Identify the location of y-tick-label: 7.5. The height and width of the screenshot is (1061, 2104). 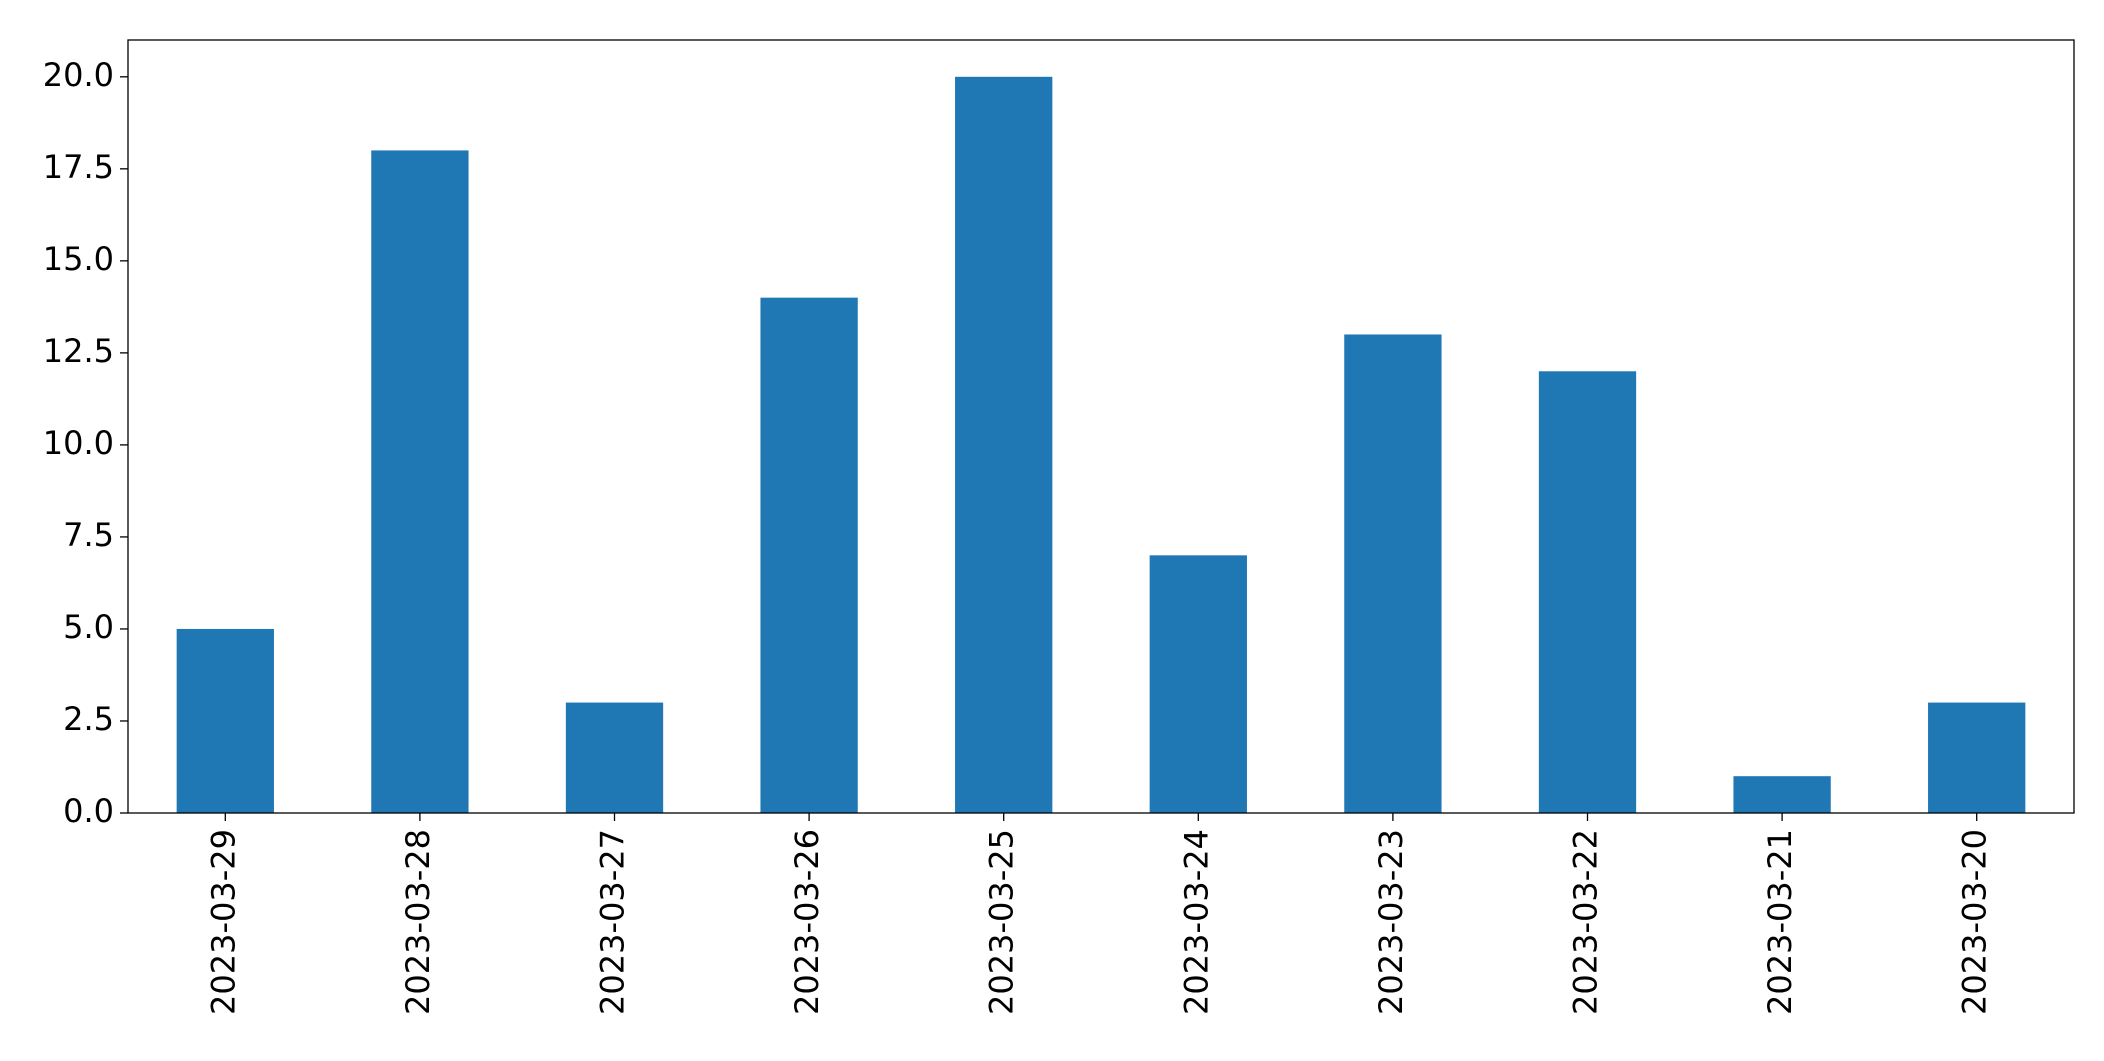
(88, 535).